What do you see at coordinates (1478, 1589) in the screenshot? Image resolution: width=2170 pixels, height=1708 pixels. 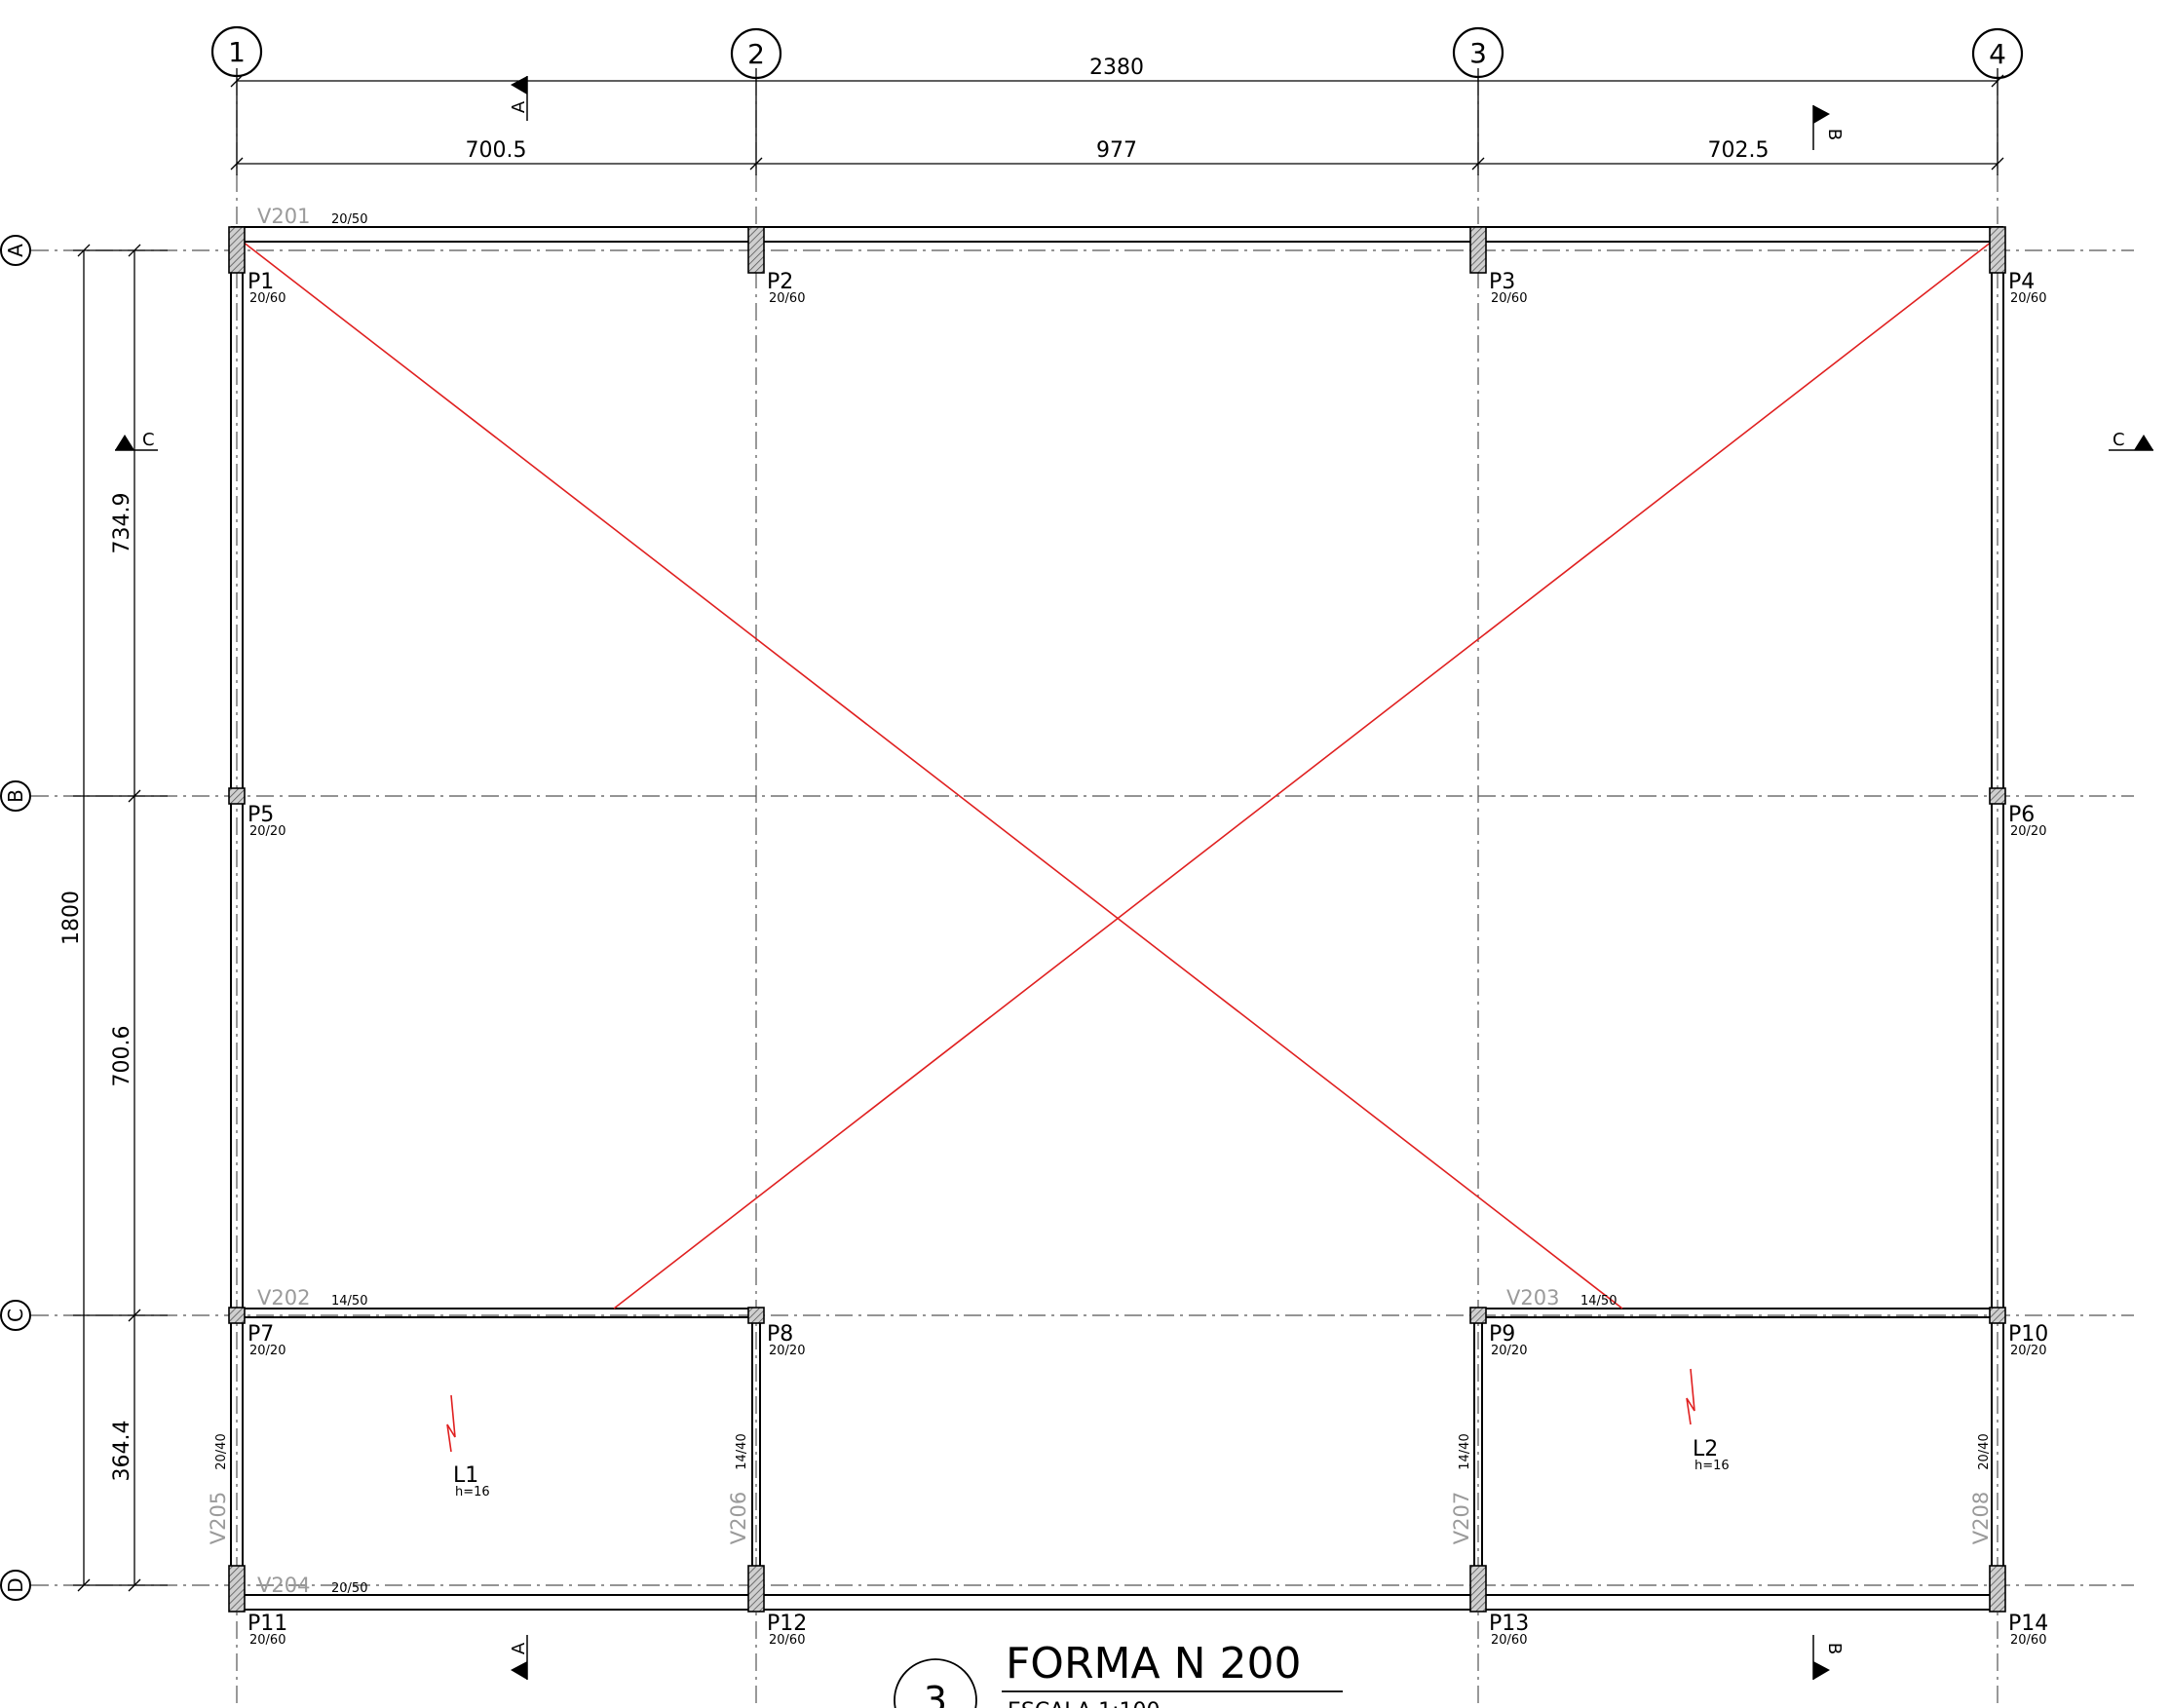 I see `pillar-p13` at bounding box center [1478, 1589].